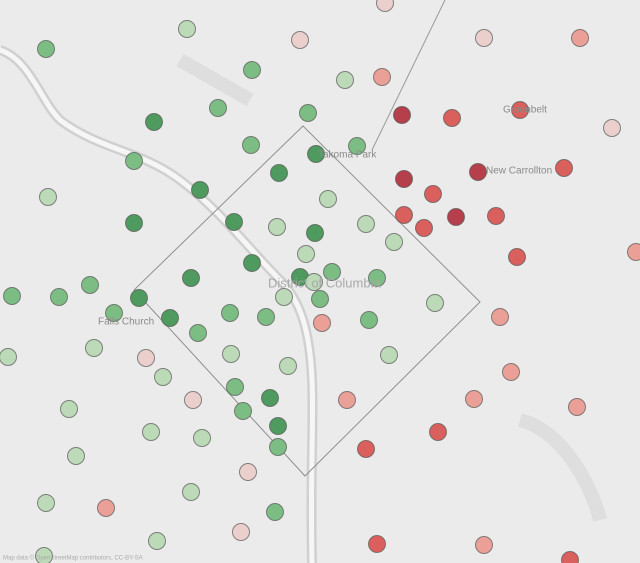  Describe the element at coordinates (408, 75) in the screenshot. I see `county-boundary` at that location.